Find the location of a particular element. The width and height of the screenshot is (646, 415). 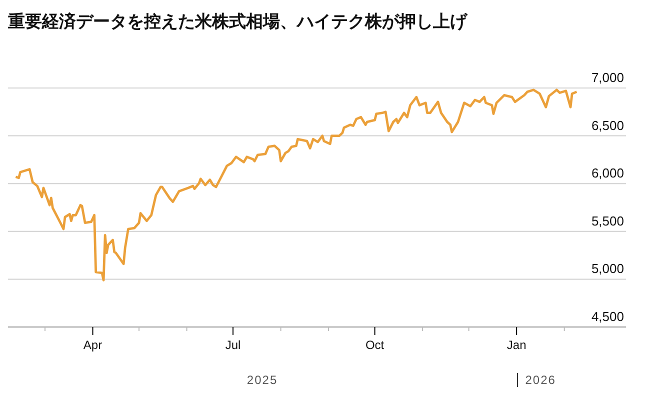

x-tick-label: Apr is located at coordinates (92, 345).